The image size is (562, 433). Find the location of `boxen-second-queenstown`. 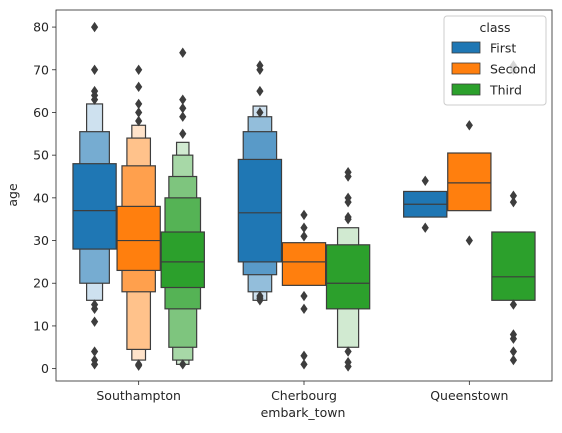

boxen-second-queenstown is located at coordinates (469, 183).